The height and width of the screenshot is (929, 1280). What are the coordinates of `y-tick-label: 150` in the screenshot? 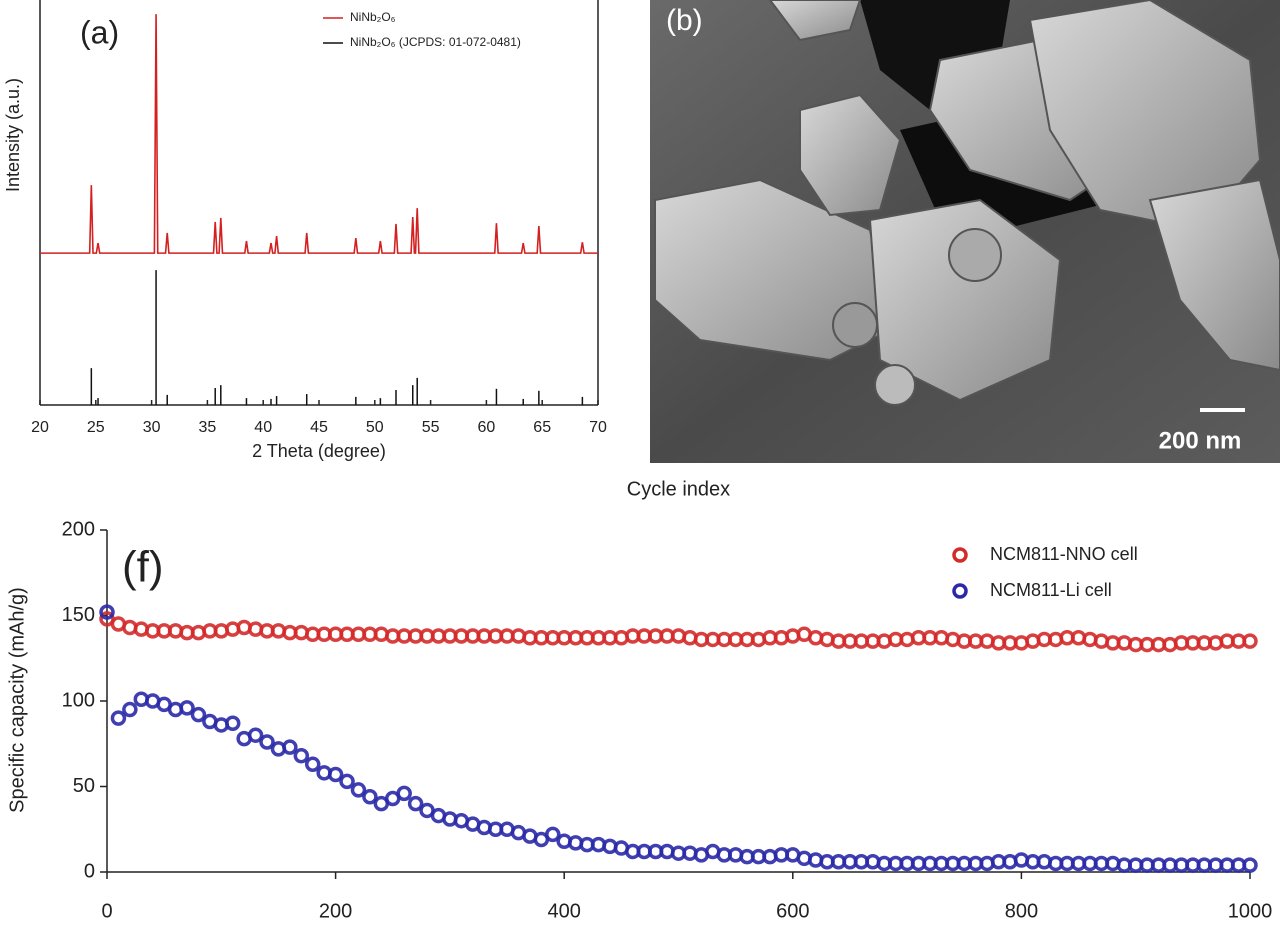 It's located at (78, 615).